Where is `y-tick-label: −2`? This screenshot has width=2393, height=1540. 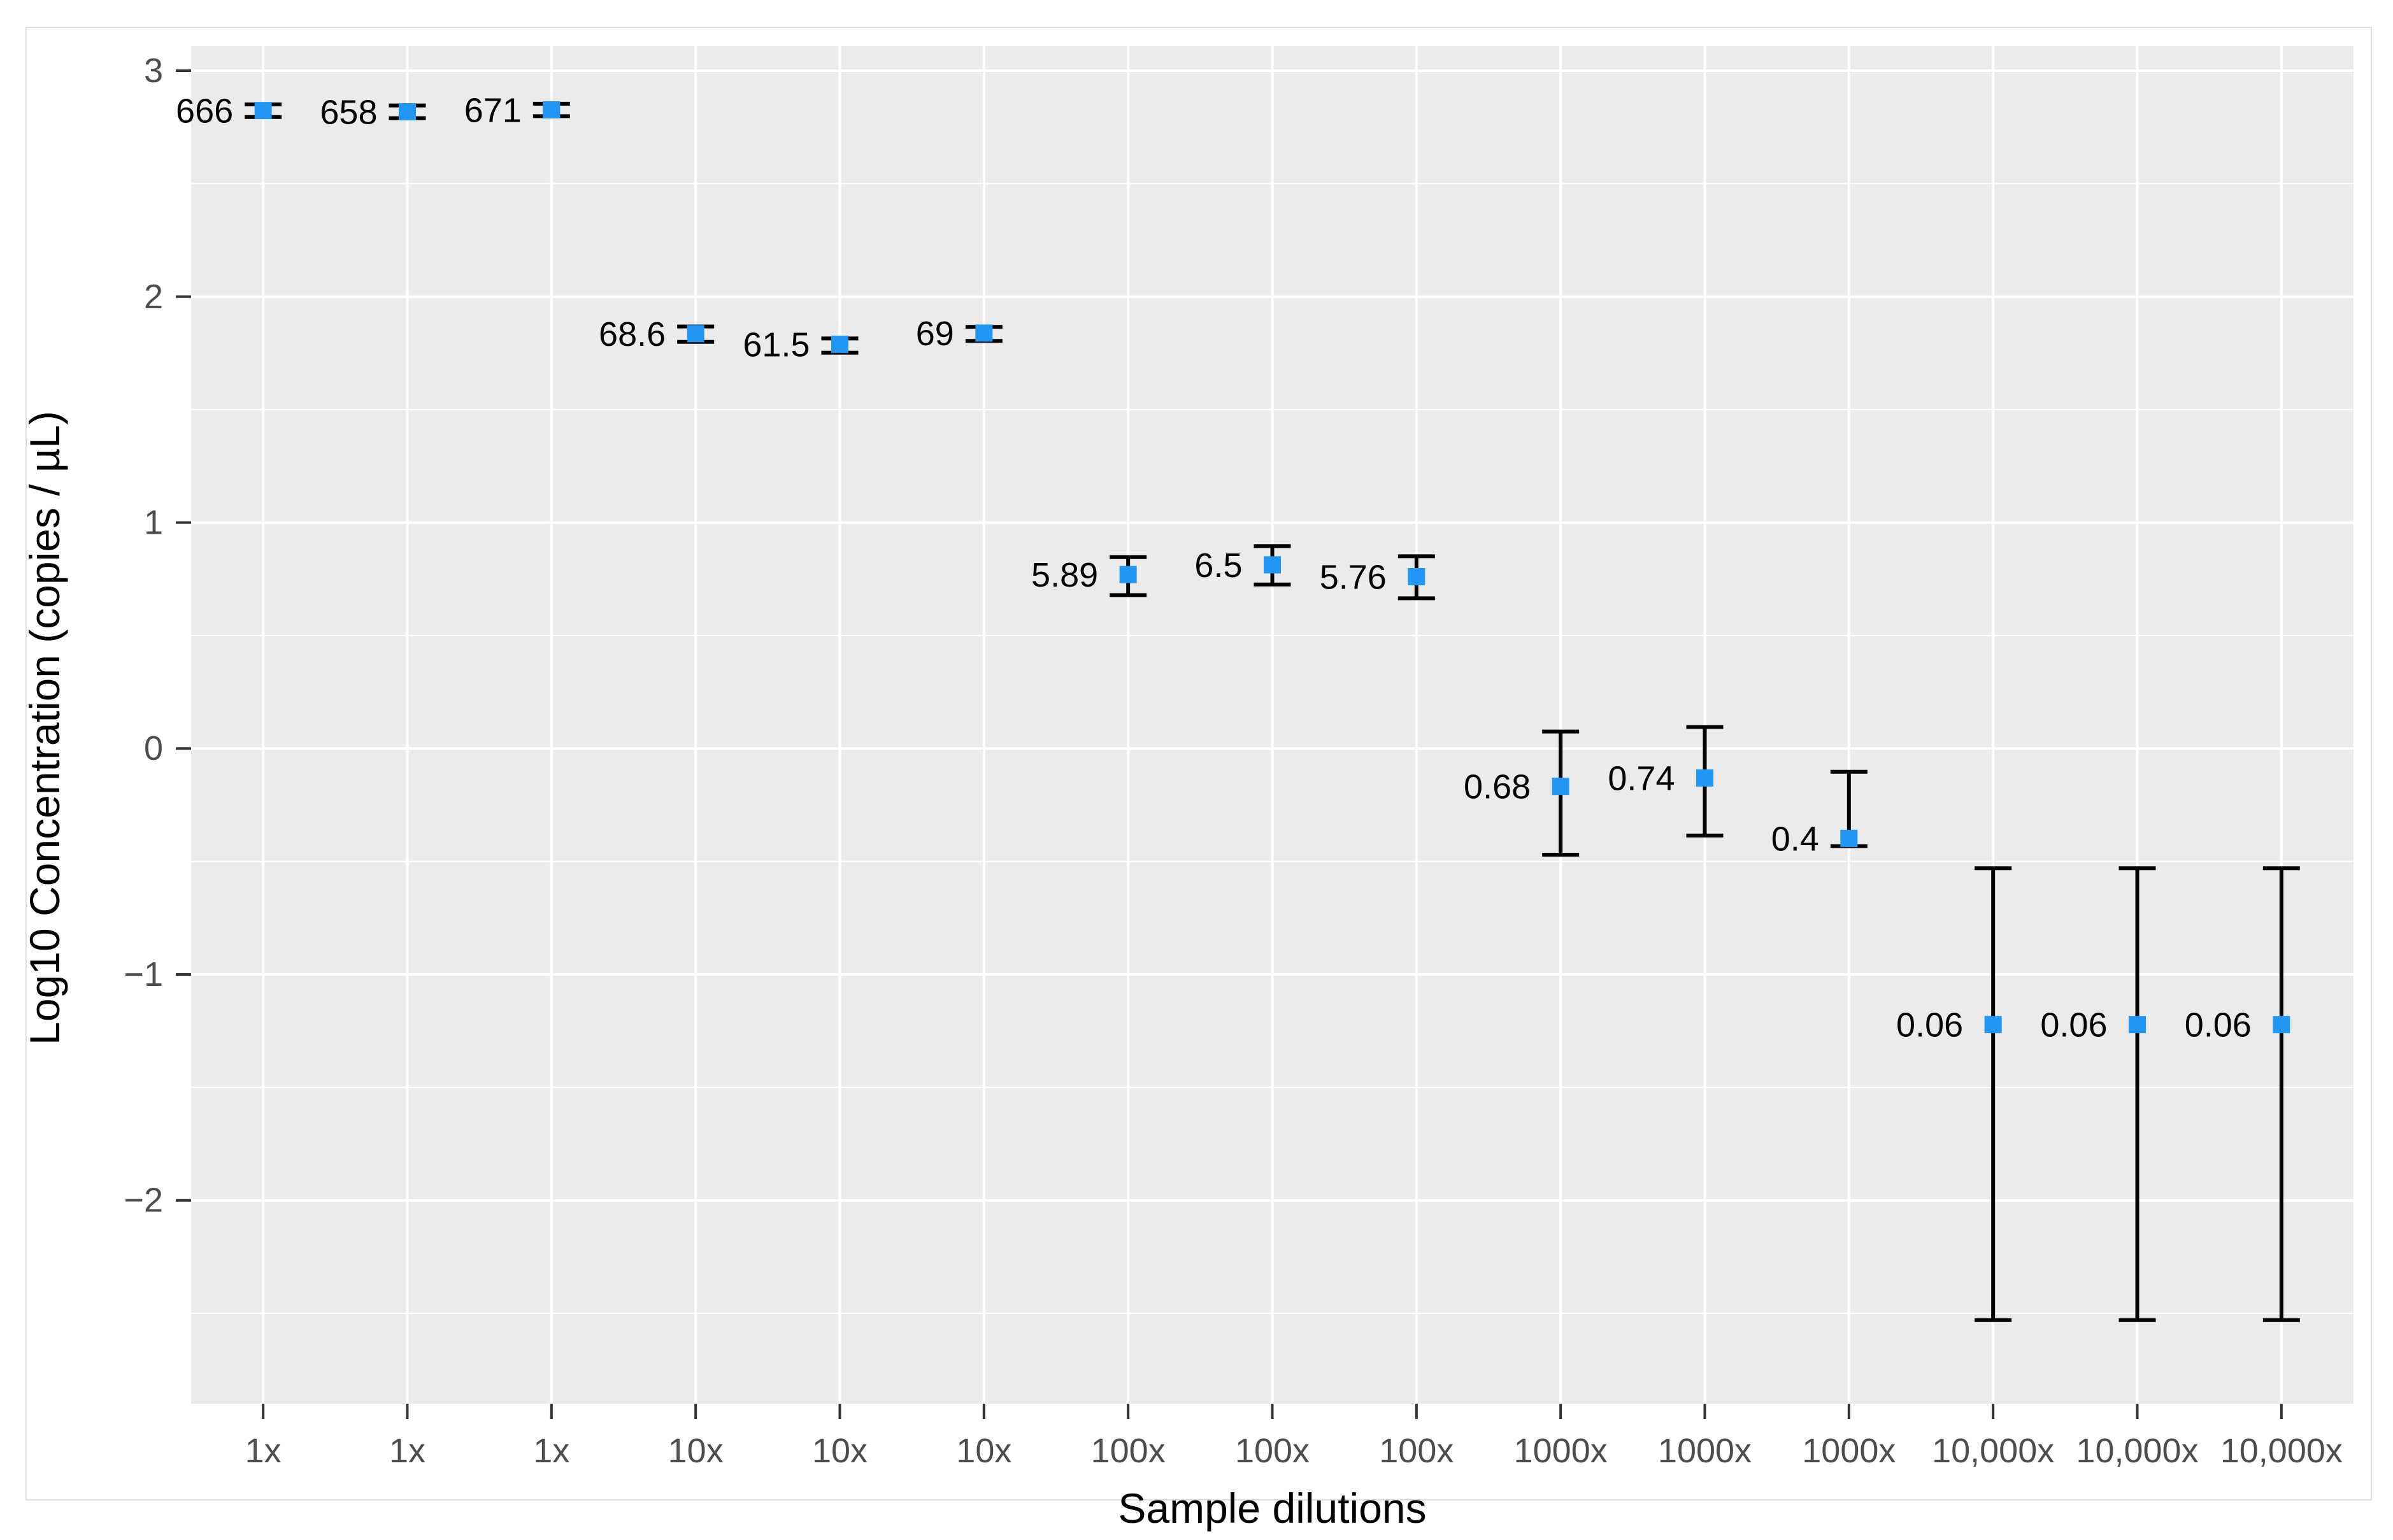 y-tick-label: −2 is located at coordinates (143, 1200).